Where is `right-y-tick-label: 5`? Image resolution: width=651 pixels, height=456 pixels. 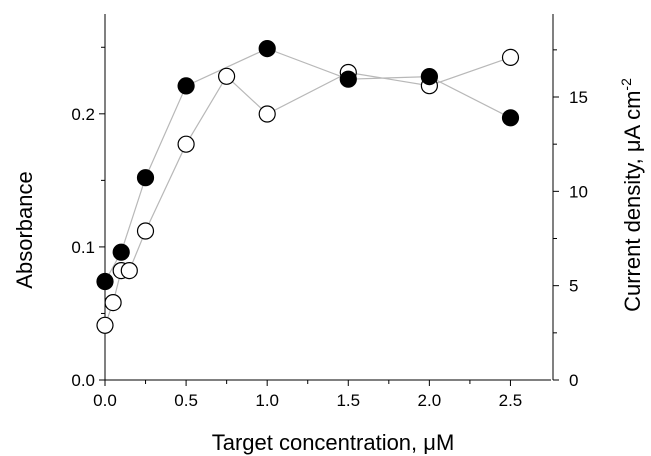
right-y-tick-label: 5 is located at coordinates (573, 286).